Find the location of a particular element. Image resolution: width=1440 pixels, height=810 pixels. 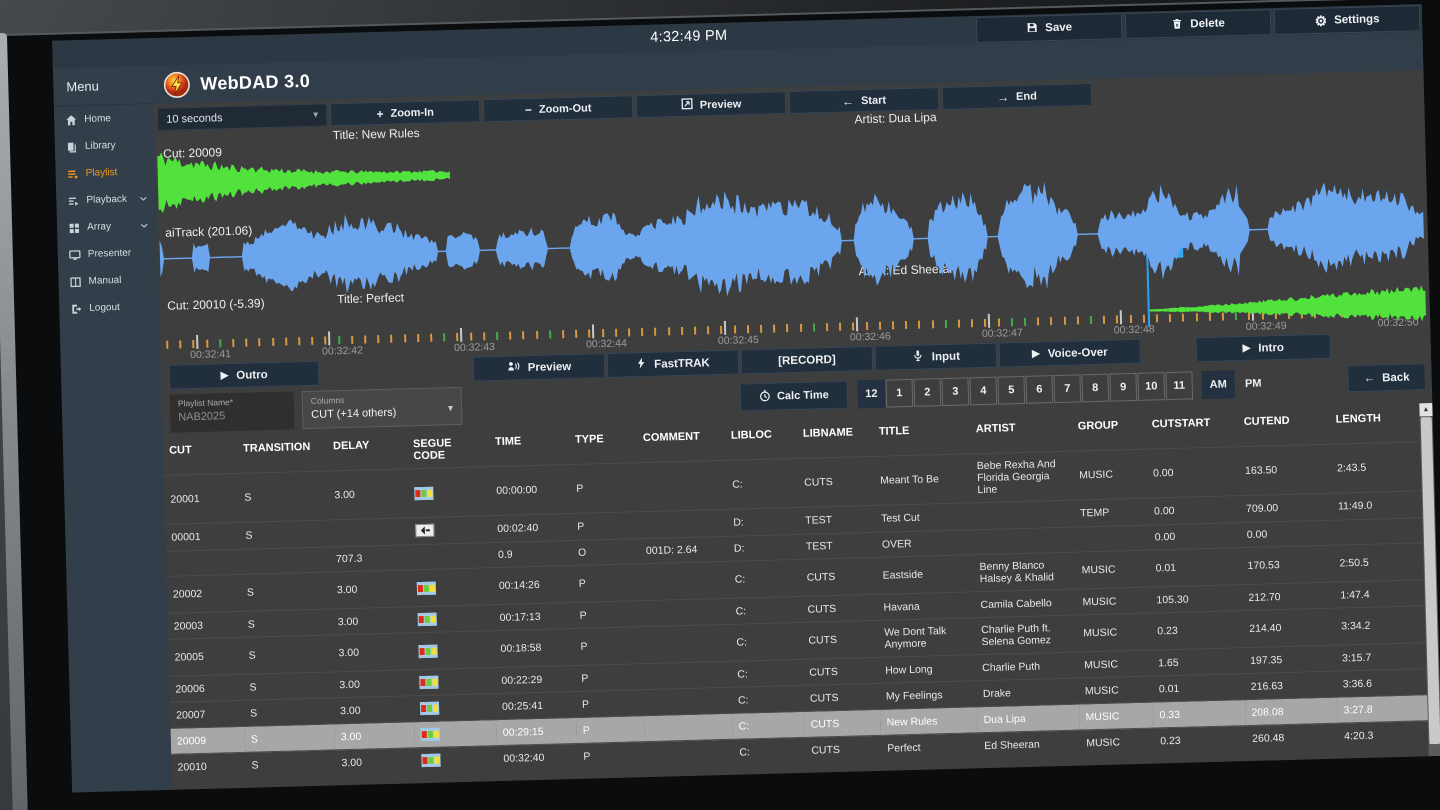

cell-cutstart: 0.00 is located at coordinates (1164, 511).